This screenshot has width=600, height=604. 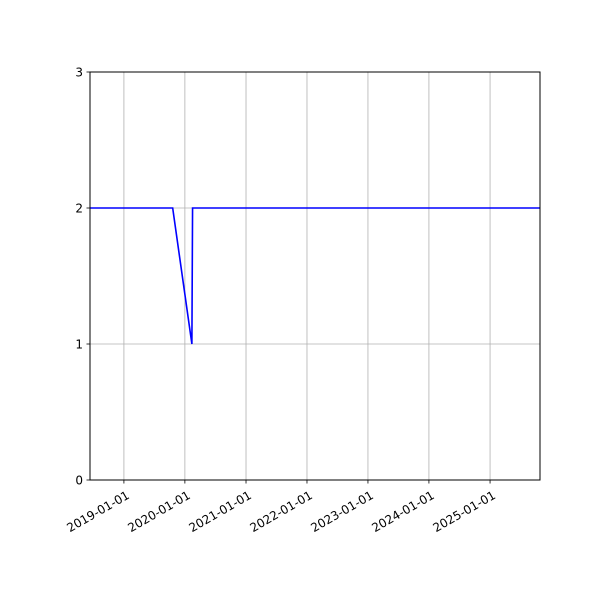 What do you see at coordinates (79, 209) in the screenshot?
I see `y-tick-label: 2` at bounding box center [79, 209].